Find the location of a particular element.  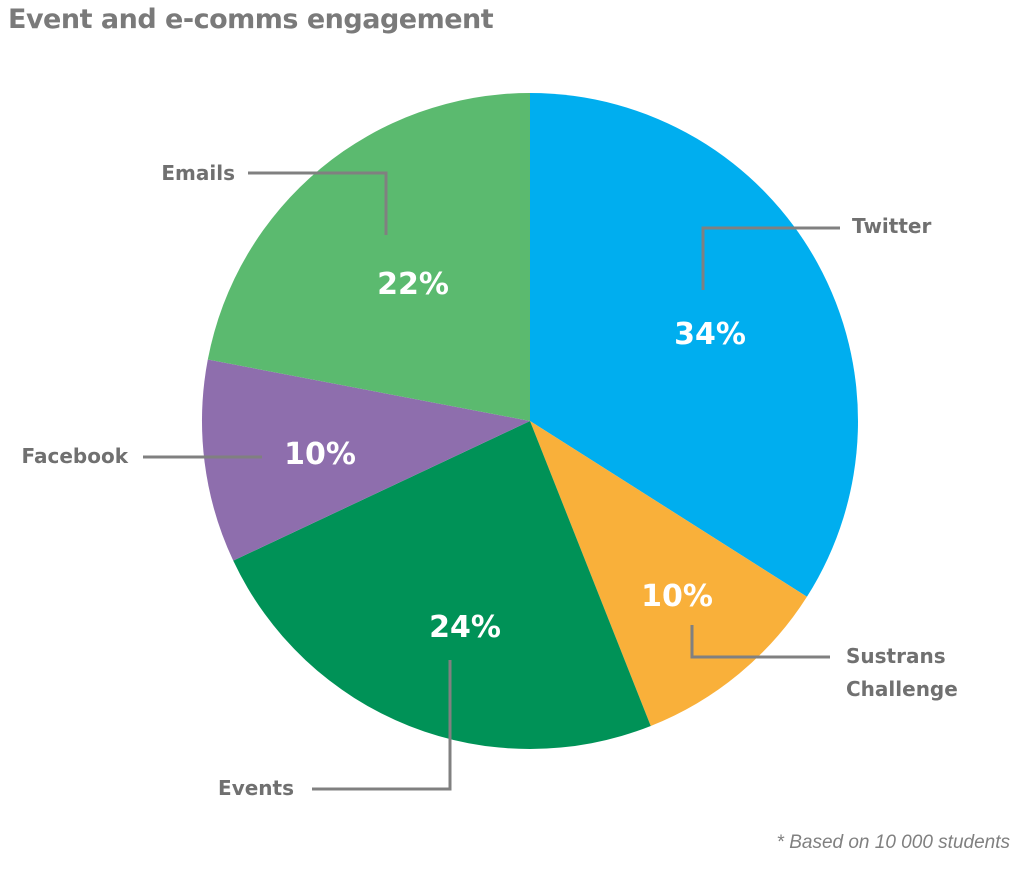

data-label-twitter: 34% is located at coordinates (710, 334).